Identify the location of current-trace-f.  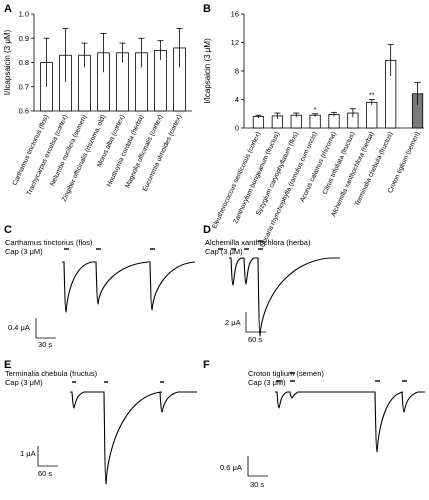
(350, 422).